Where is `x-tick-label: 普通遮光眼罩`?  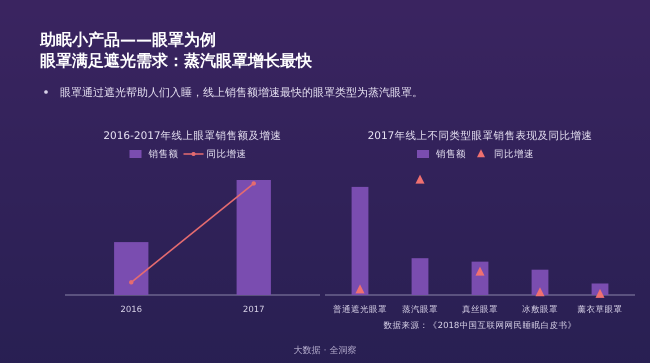
x-tick-label: 普通遮光眼罩 is located at coordinates (360, 309).